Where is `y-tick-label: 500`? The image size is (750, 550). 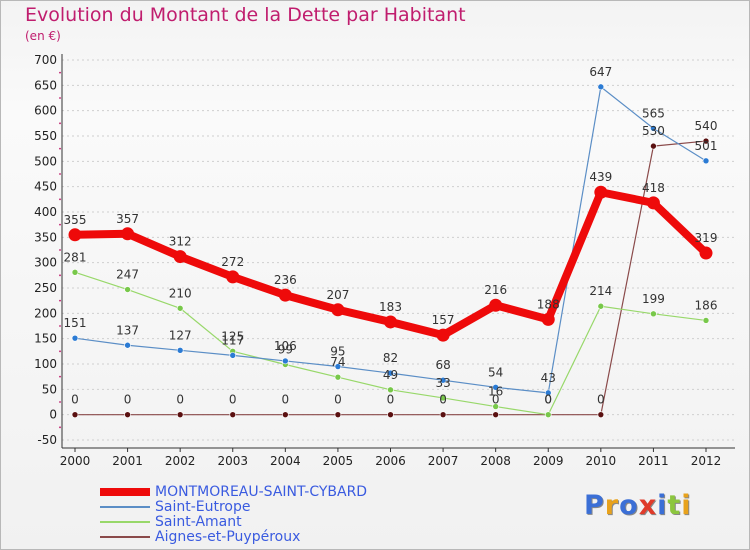
y-tick-label: 500 is located at coordinates (45, 161).